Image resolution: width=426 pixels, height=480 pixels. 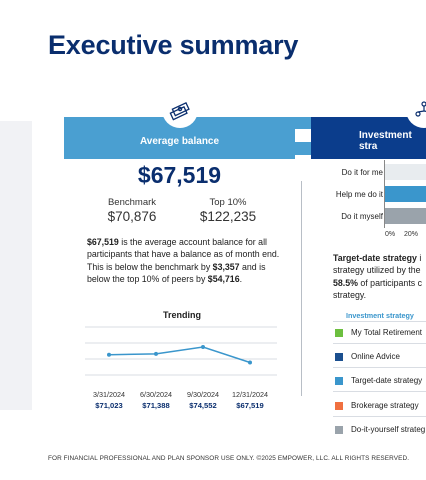 I want to click on previous-card-edge, so click(x=16, y=265).